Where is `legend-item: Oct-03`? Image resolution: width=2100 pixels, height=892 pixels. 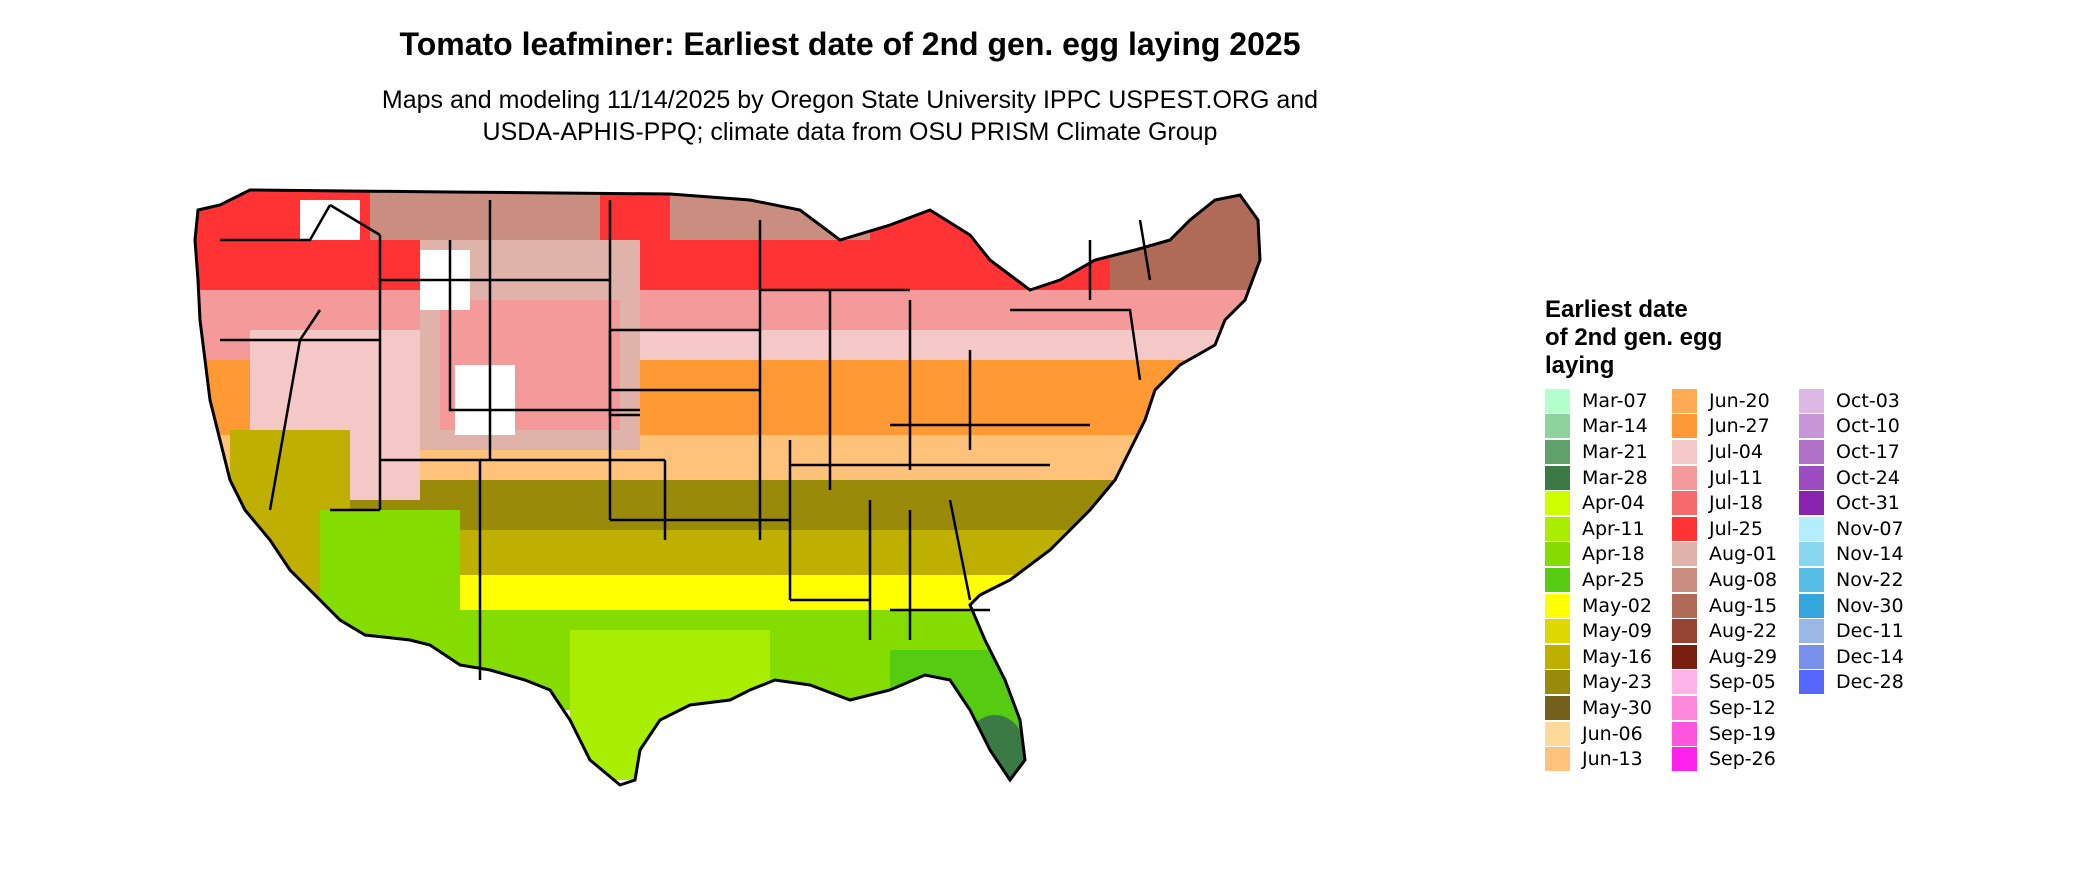
legend-item: Oct-03 is located at coordinates (1864, 401).